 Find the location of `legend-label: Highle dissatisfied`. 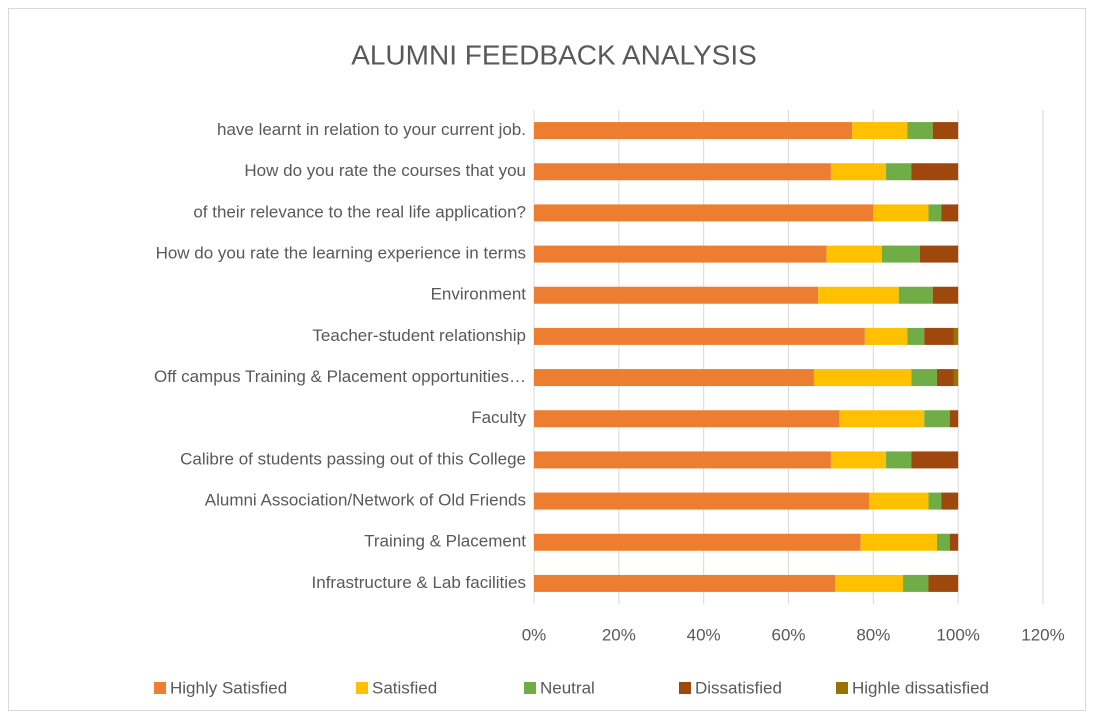

legend-label: Highle dissatisfied is located at coordinates (920, 687).